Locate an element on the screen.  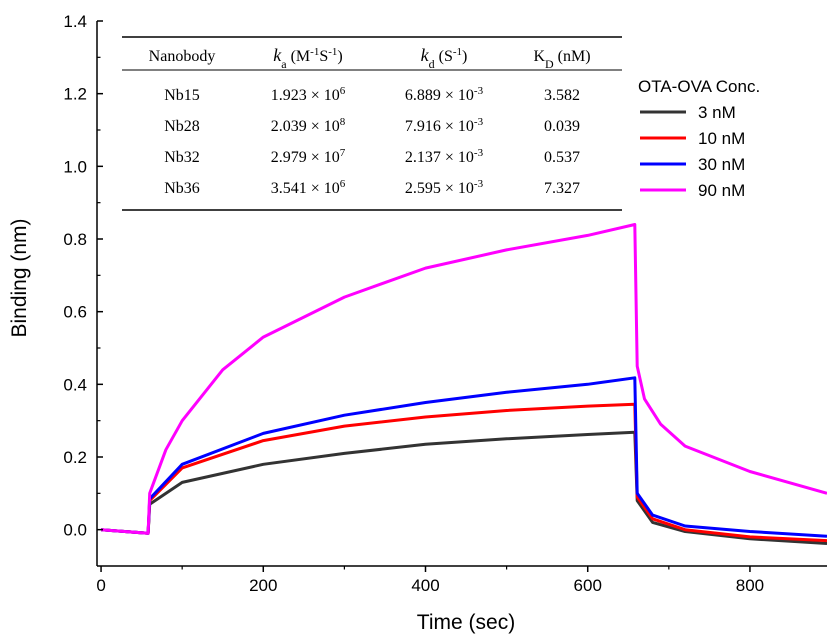
table-cell-KD: 0.039 is located at coordinates (562, 126).